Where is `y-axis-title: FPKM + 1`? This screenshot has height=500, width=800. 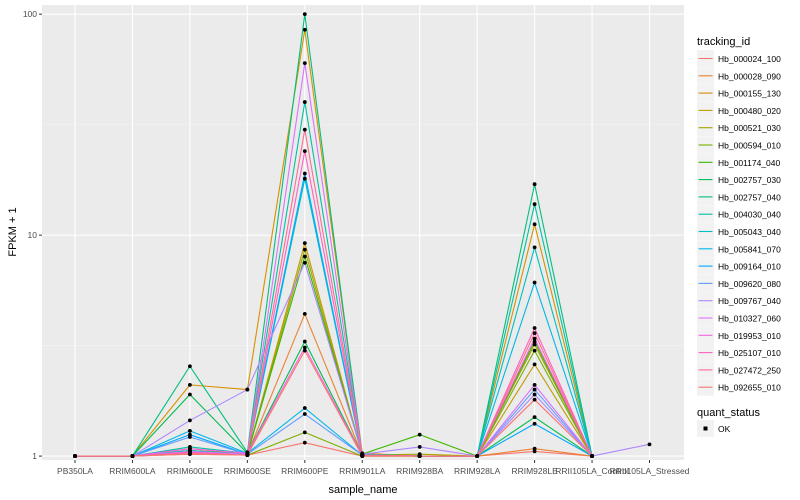
y-axis-title: FPKM + 1 is located at coordinates (13, 231).